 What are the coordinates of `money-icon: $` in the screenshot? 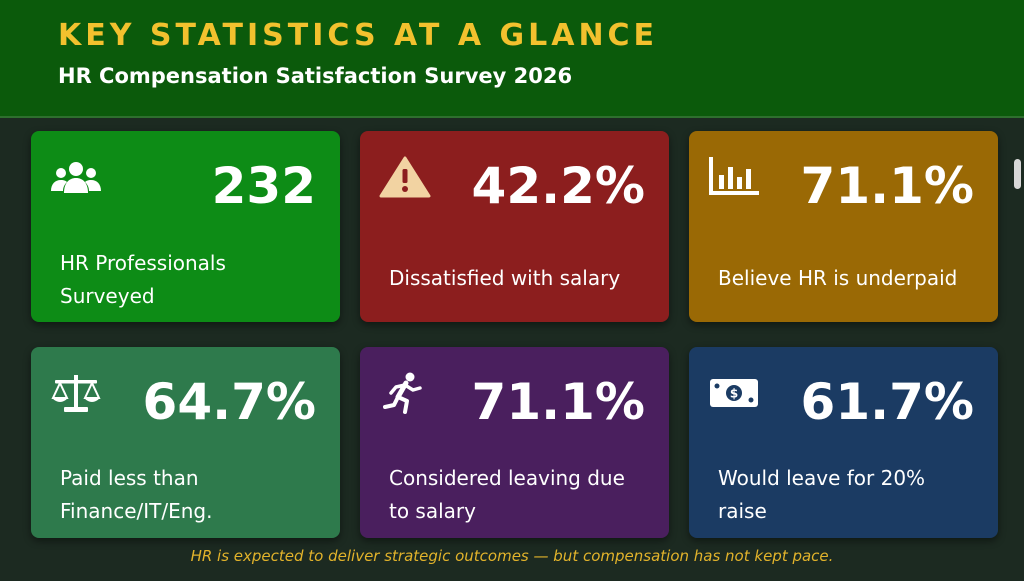 It's located at (734, 393).